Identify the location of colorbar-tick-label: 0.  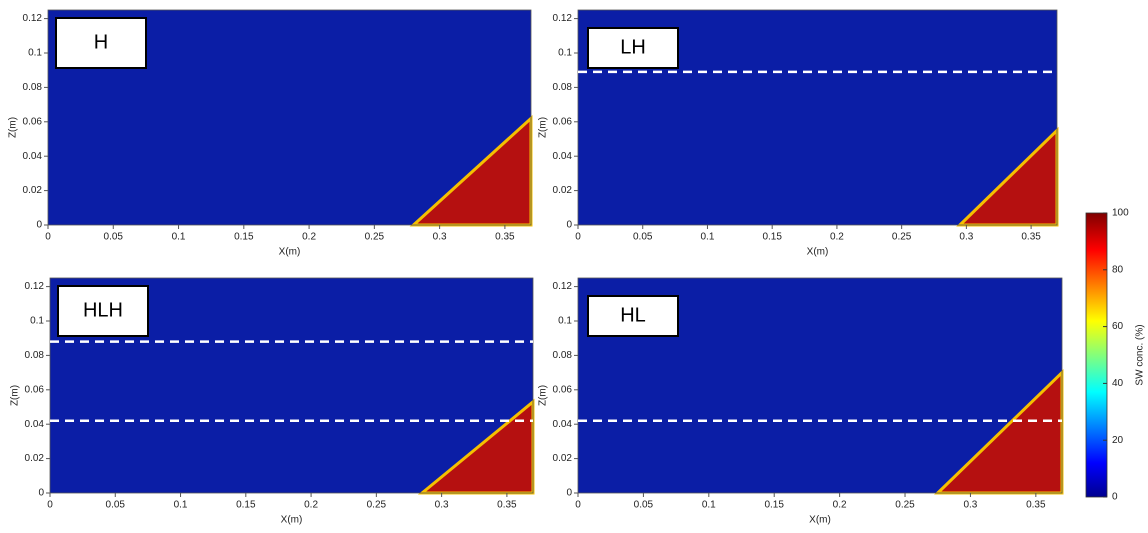
(1115, 497).